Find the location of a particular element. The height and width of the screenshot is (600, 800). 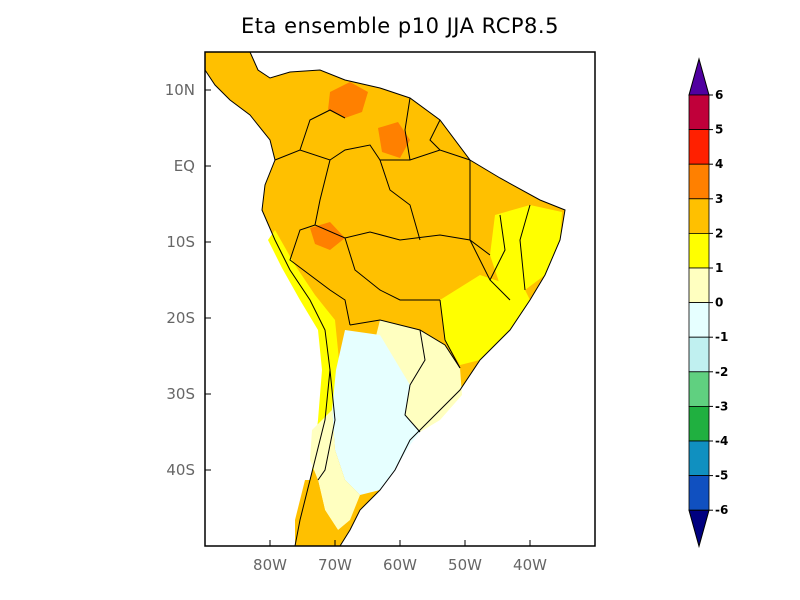

region-northeast-brazil is located at coordinates (526, 247).